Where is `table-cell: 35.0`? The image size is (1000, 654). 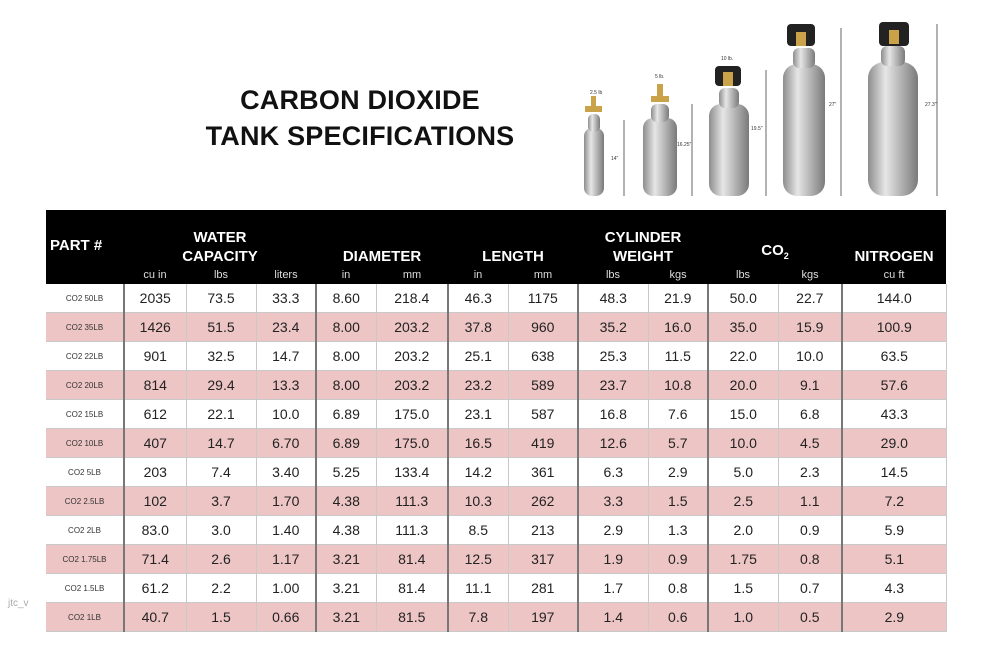
table-cell: 35.0 is located at coordinates (743, 327).